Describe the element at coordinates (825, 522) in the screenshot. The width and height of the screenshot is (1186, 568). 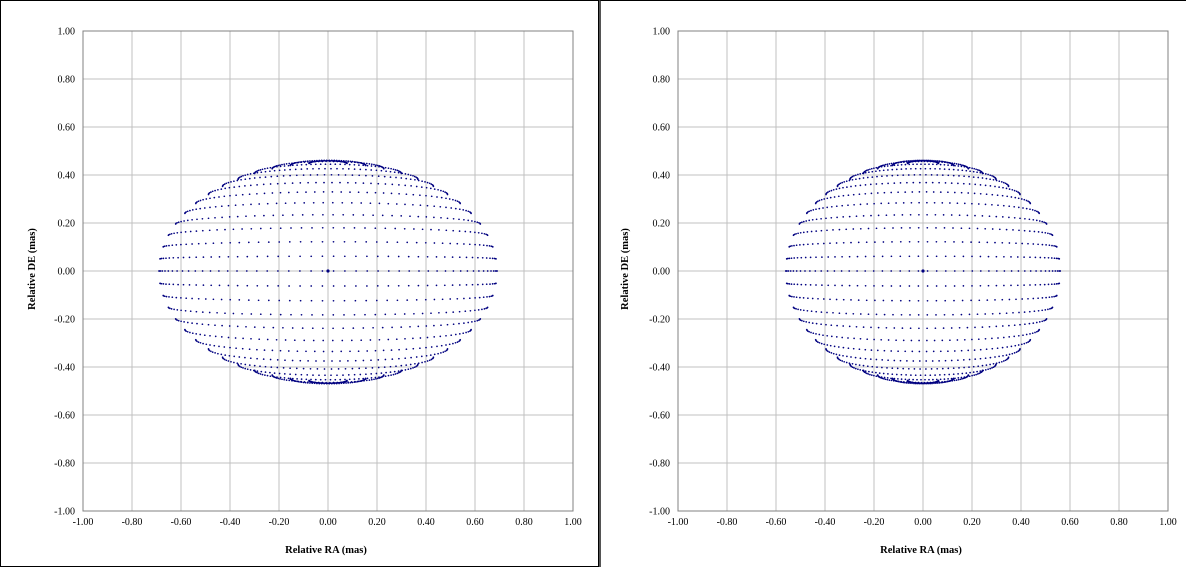
I see `x-tick-label: -0.40` at that location.